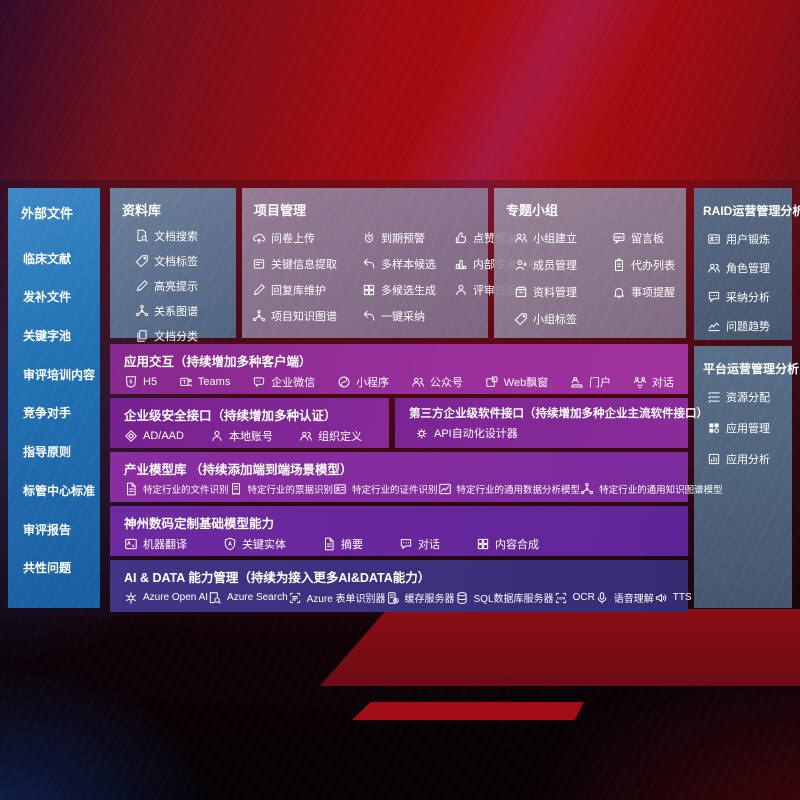 This screenshot has width=800, height=800. Describe the element at coordinates (307, 238) in the screenshot. I see `feature-item: 问卷上传` at that location.